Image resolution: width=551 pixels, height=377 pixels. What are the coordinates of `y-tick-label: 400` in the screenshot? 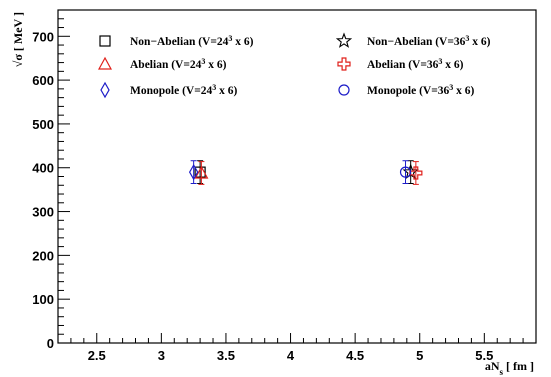 It's located at (43, 168).